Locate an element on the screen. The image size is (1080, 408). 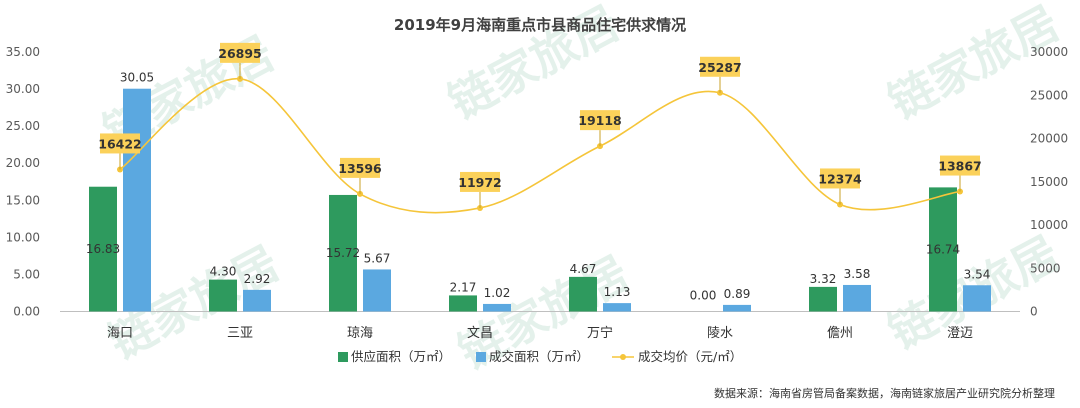
right-axis: 0 5000 10000 15000 20000 25000 30000 is located at coordinates (1049, 182).